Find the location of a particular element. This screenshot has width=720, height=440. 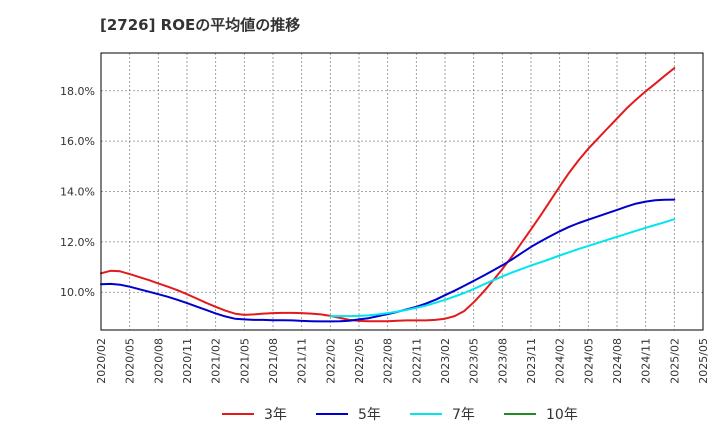

x-tick-label: 2023/11 is located at coordinates (531, 361).